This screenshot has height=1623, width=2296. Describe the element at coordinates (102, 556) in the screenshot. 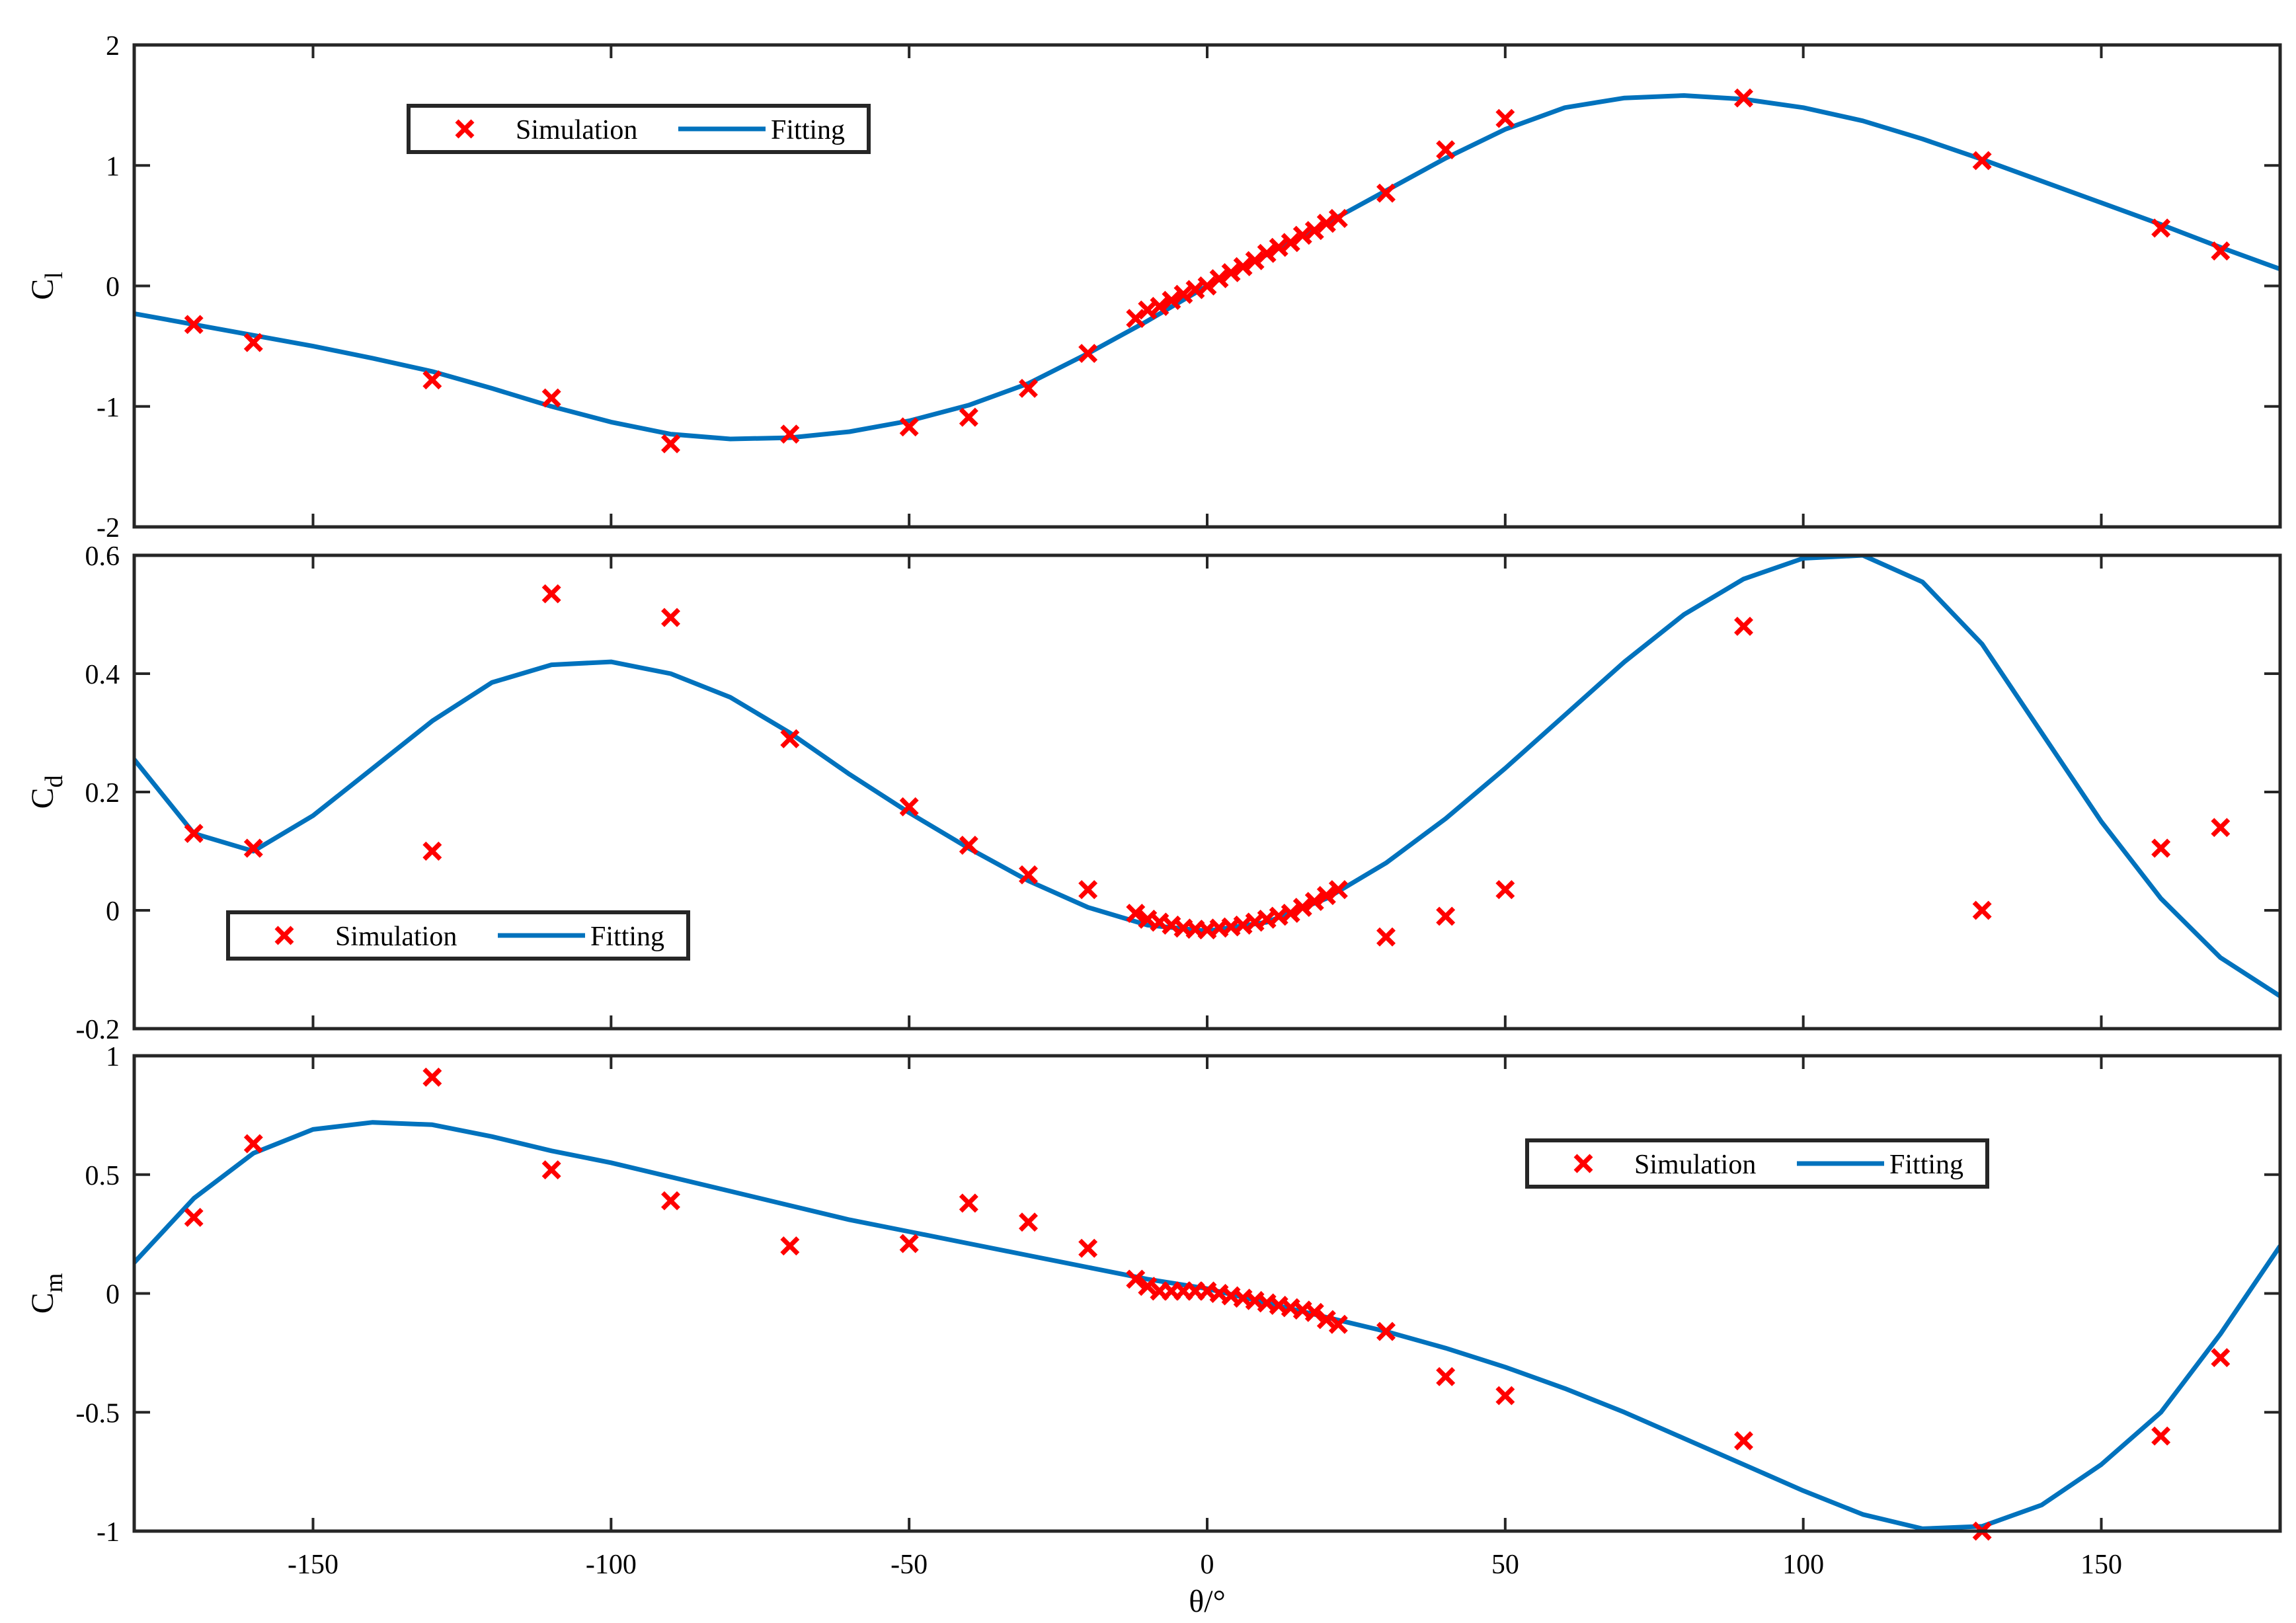

I see `y-tick-label: 0.6` at that location.